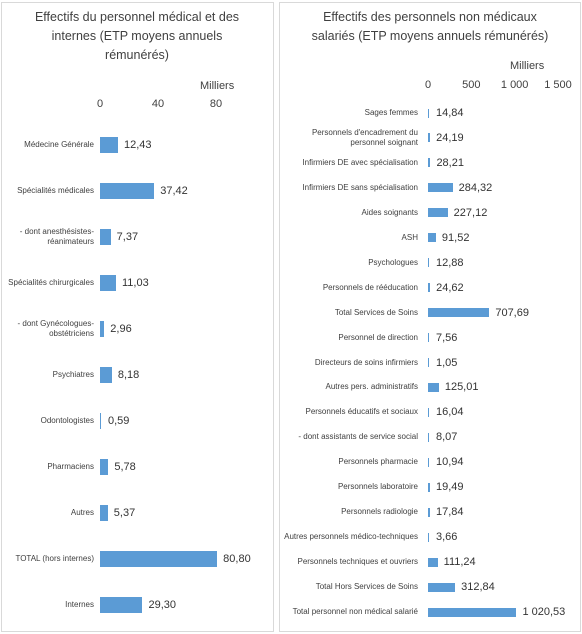 The image size is (582, 634). I want to click on value-label: 125,01, so click(461, 387).